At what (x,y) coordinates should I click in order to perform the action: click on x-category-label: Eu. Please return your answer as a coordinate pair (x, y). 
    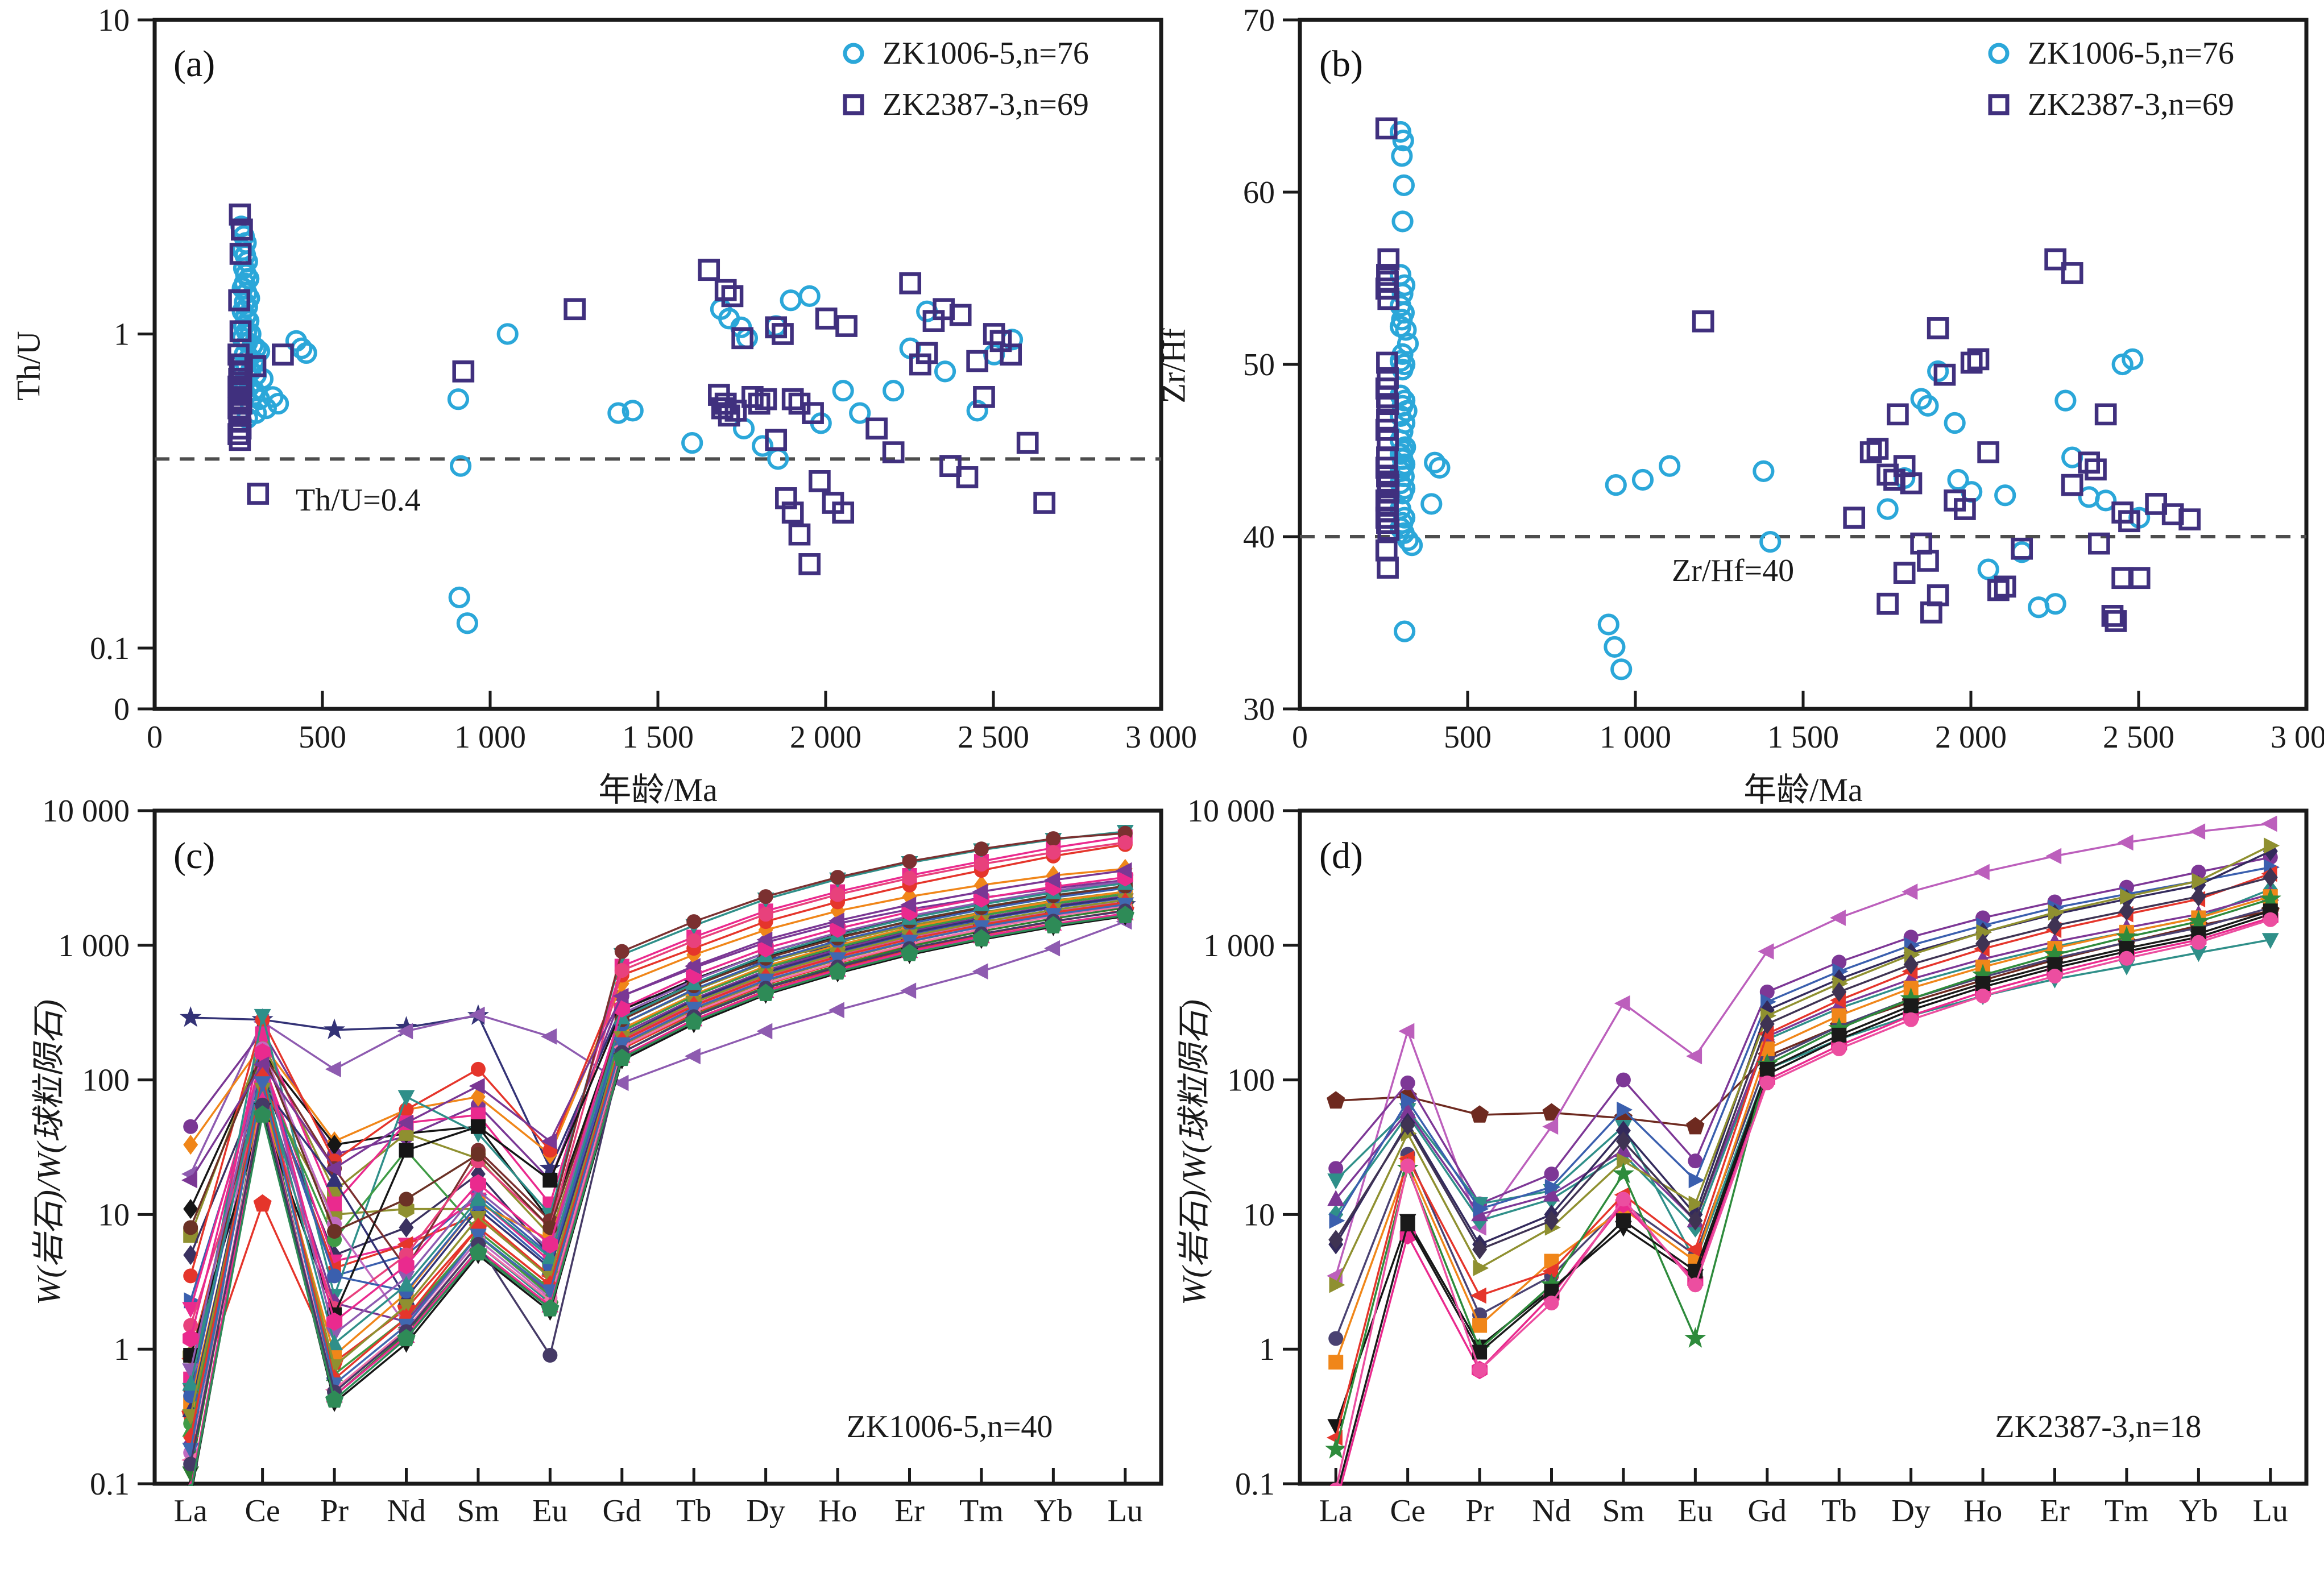
    Looking at the image, I should click on (1695, 1511).